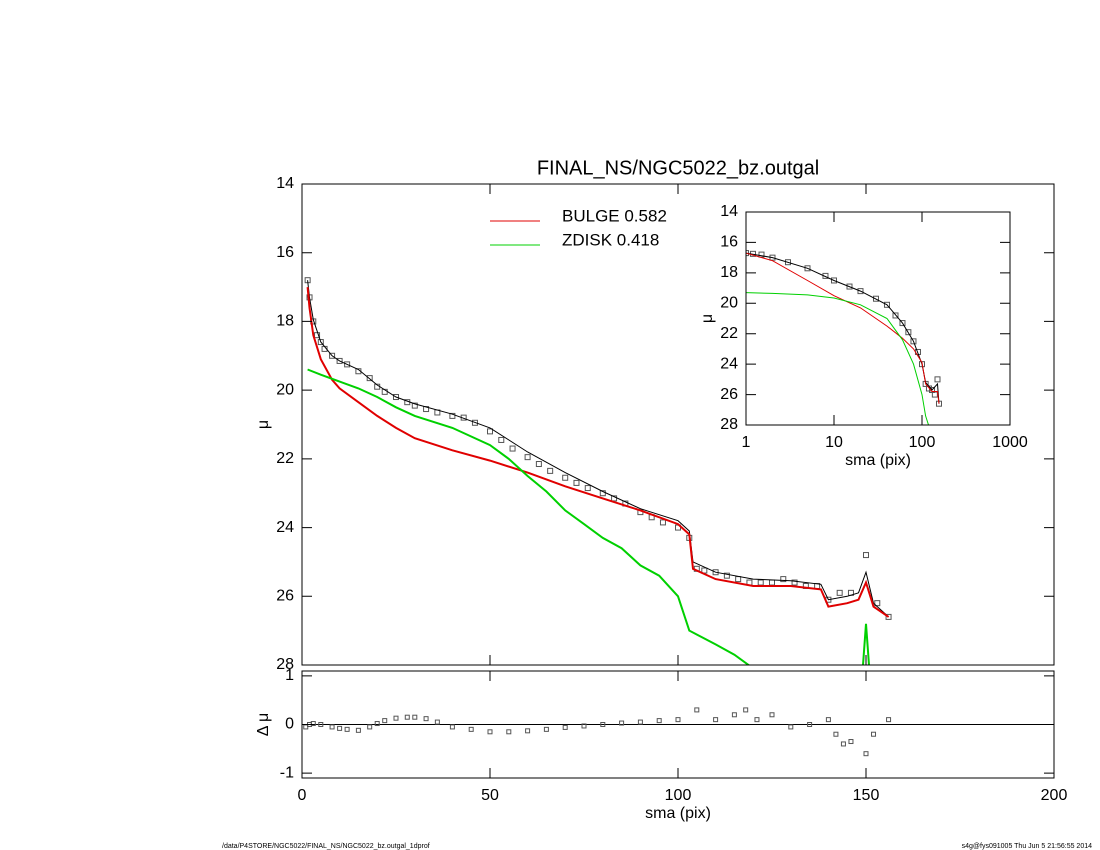 Image resolution: width=1100 pixels, height=850 pixels. What do you see at coordinates (289, 724) in the screenshot?
I see `y-tick-label: 0` at bounding box center [289, 724].